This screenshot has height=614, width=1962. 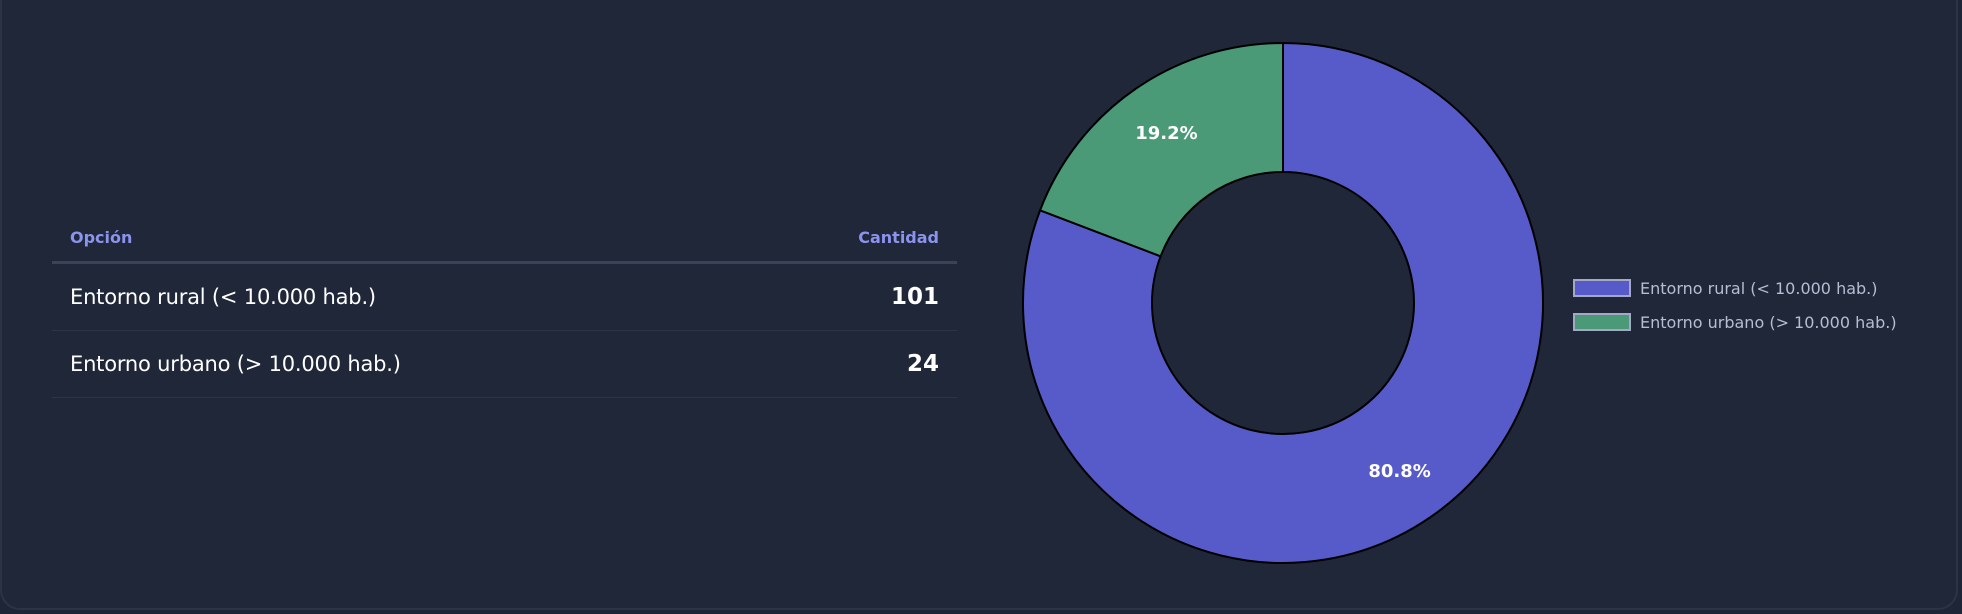 I want to click on donut-slice, so click(x=1161, y=149).